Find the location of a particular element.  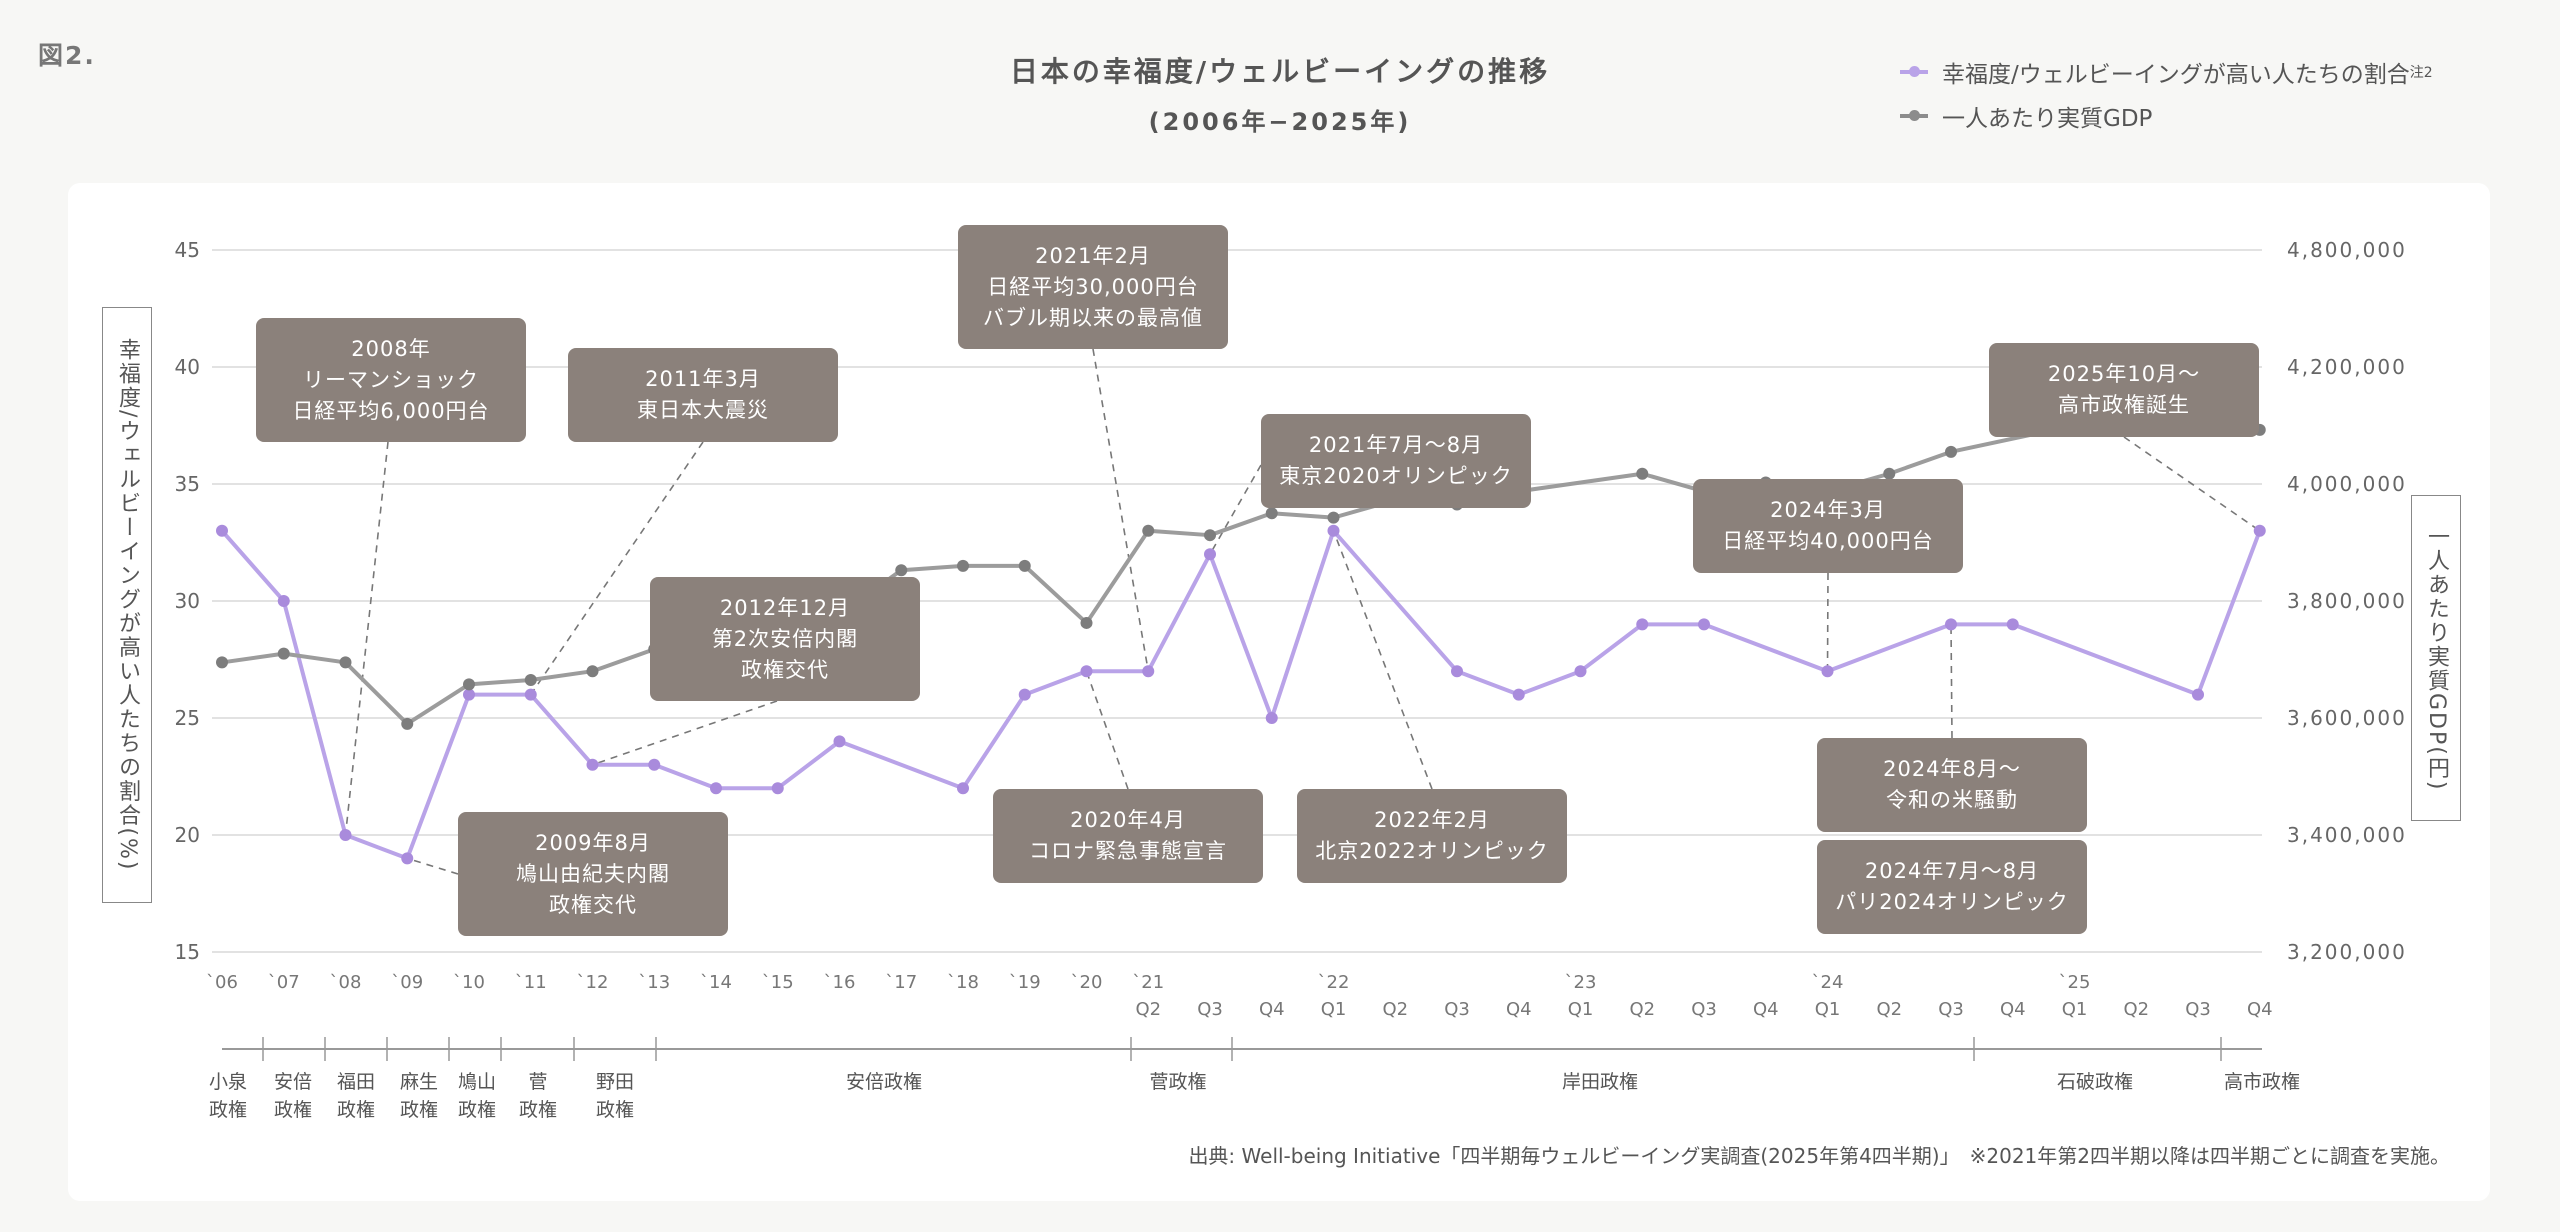

x-year-label: `22 is located at coordinates (1334, 982).